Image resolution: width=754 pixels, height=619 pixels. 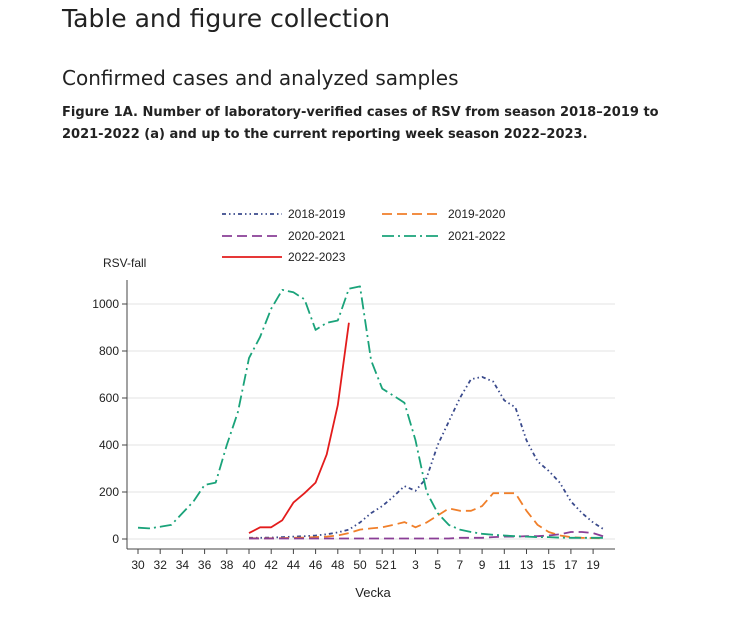 I want to click on x-tick-label: 7, so click(x=460, y=565).